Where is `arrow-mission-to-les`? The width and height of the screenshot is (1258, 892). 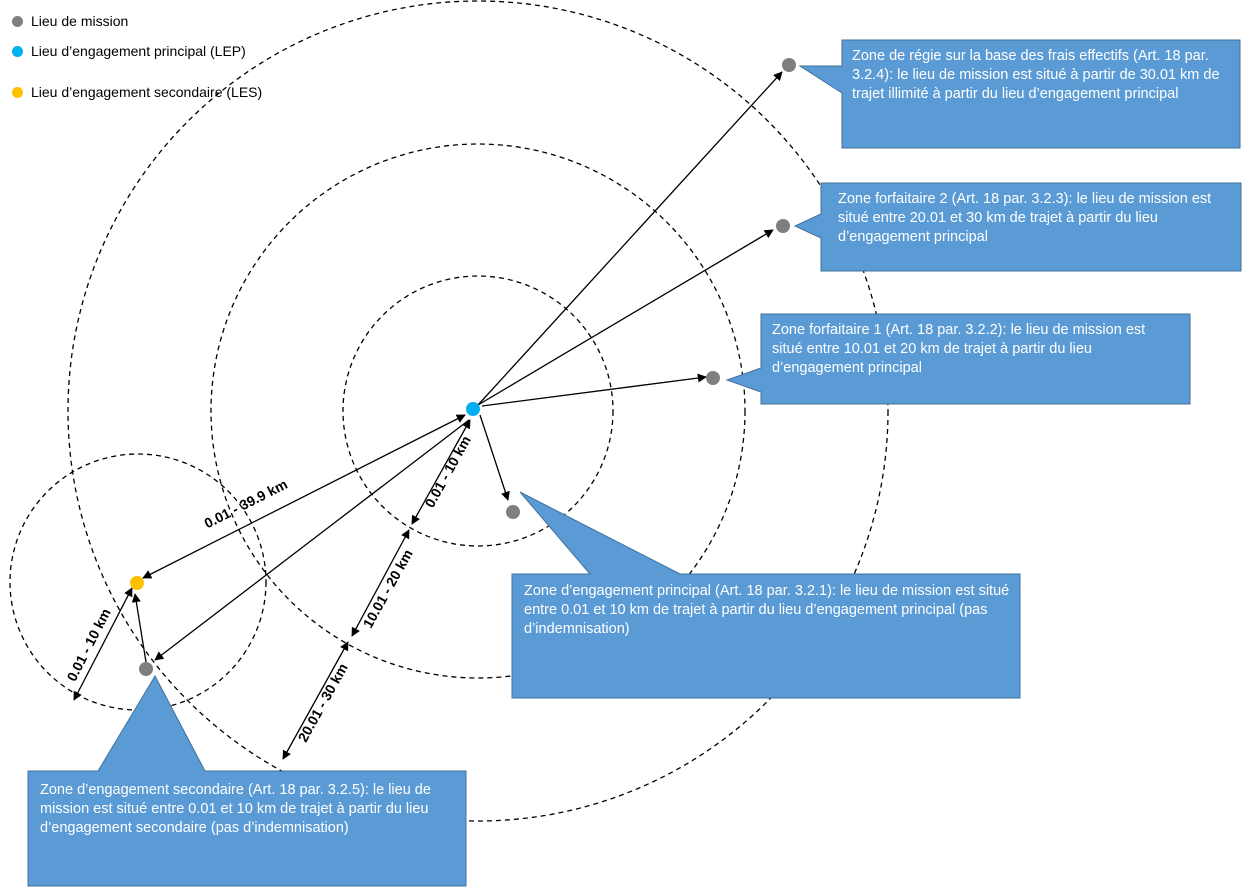 arrow-mission-to-les is located at coordinates (139, 628).